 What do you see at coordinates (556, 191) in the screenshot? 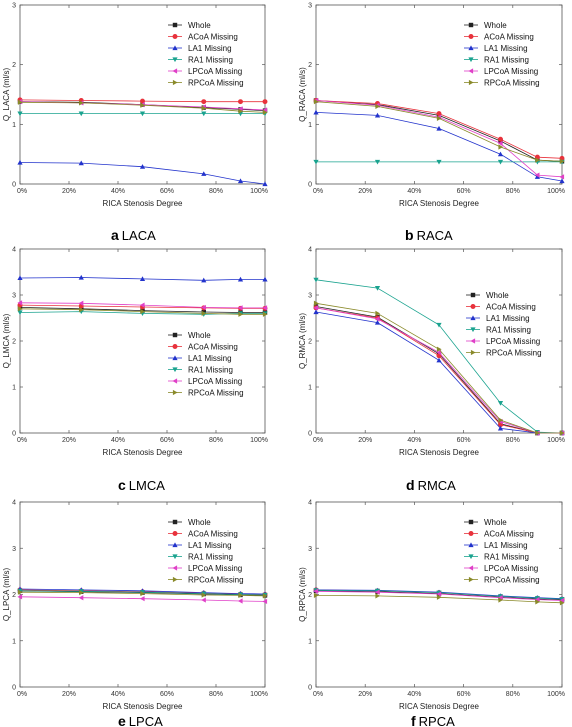
I see `x-tick-label: 100%` at bounding box center [556, 191].